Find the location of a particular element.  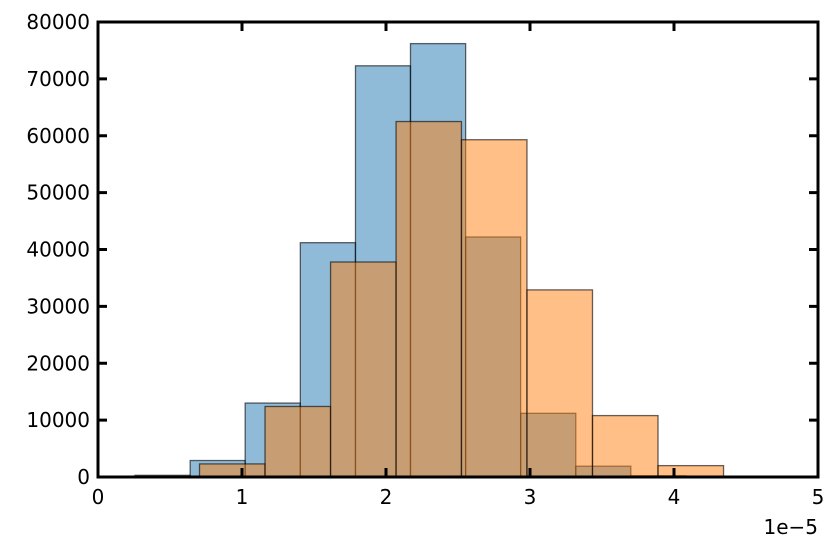

x-tick-label: 5 is located at coordinates (818, 497).